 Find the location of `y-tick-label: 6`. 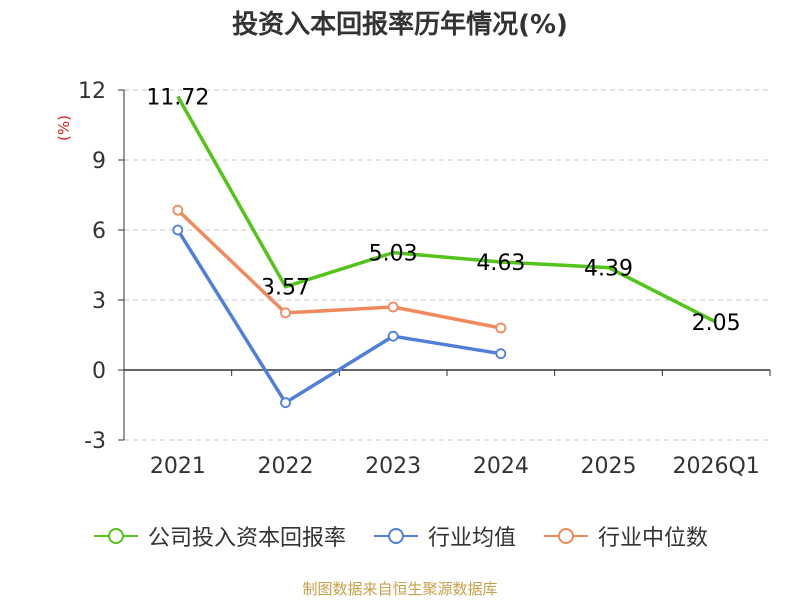

y-tick-label: 6 is located at coordinates (99, 231).